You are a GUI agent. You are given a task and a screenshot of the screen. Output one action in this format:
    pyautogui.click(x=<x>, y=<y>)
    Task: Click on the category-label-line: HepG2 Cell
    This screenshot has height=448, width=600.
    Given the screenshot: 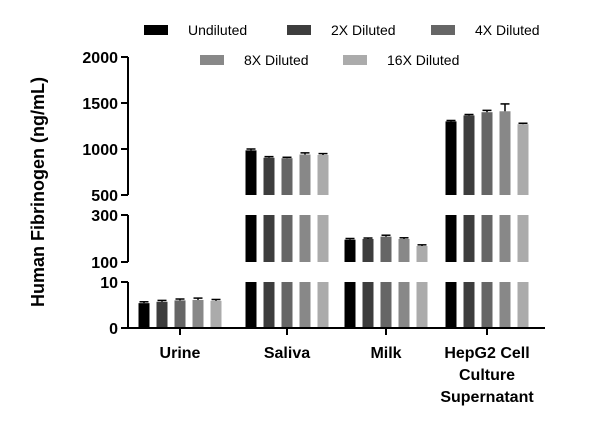 What is the action you would take?
    pyautogui.click(x=486, y=353)
    